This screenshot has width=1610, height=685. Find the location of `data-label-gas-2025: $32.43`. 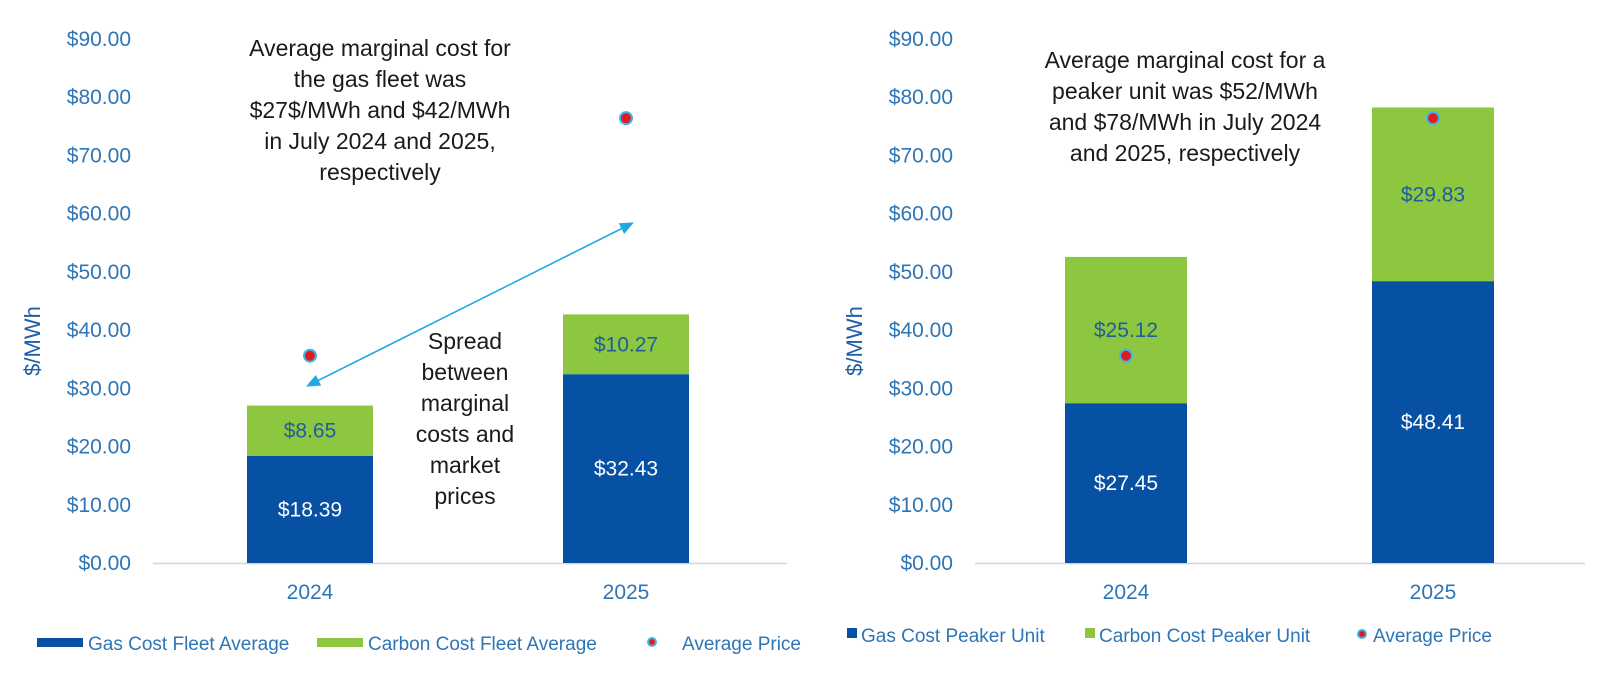

data-label-gas-2025: $32.43 is located at coordinates (626, 469).